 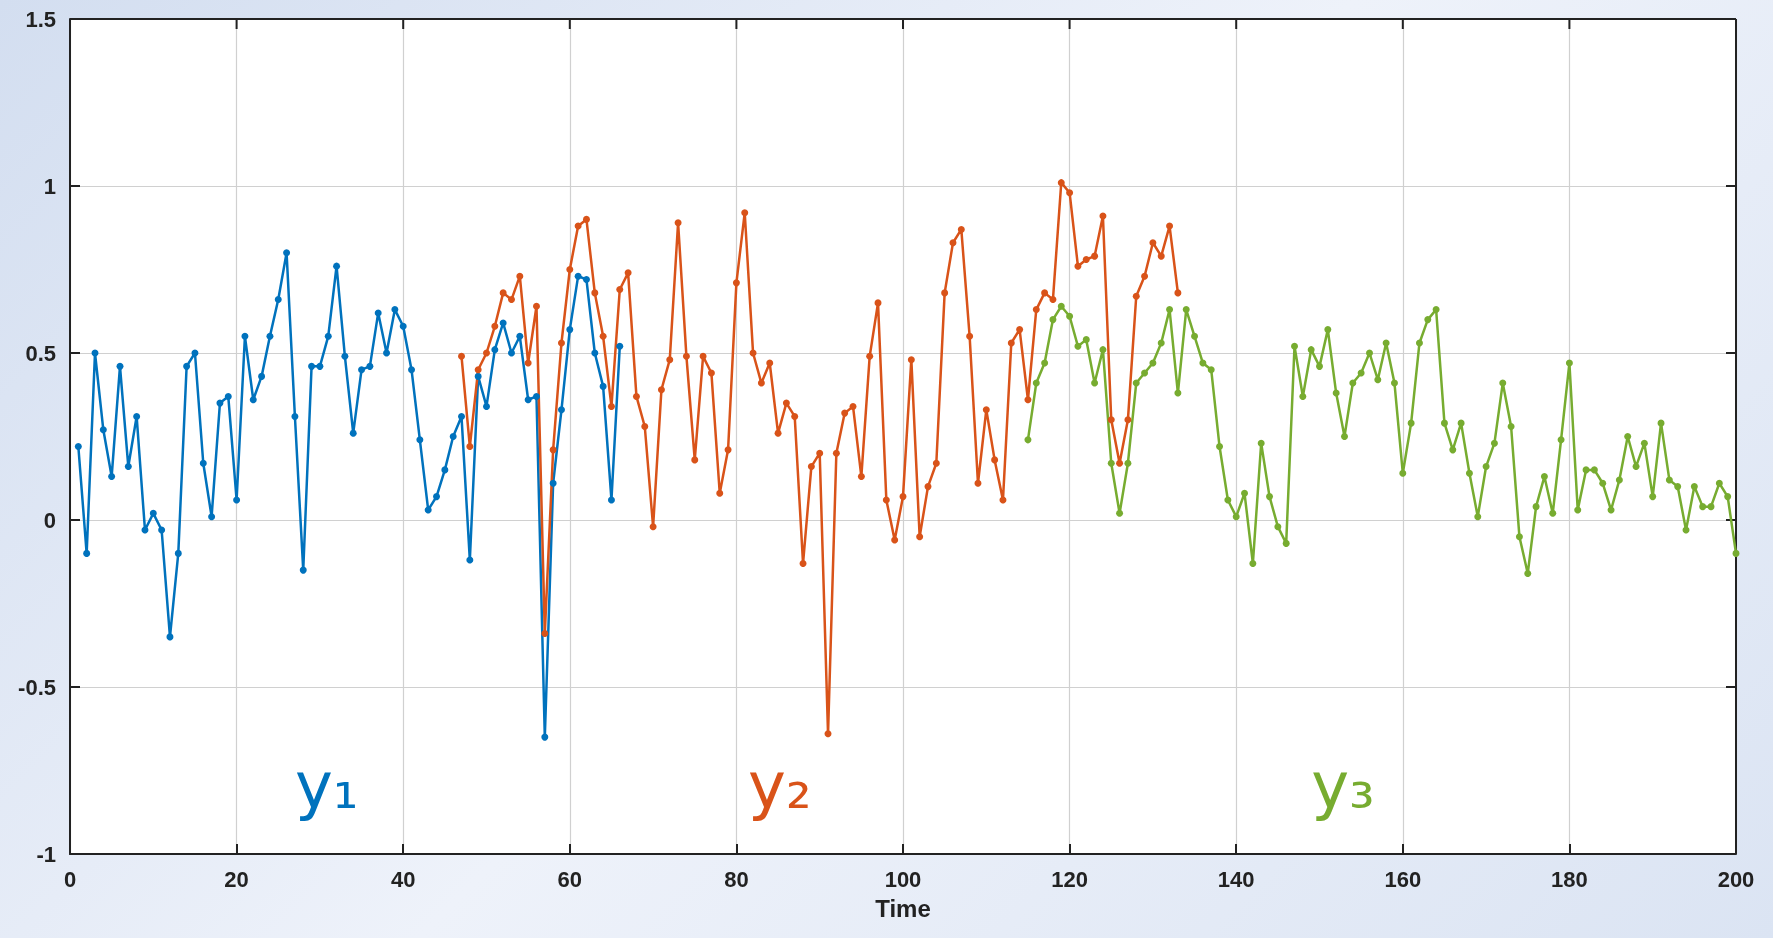 I want to click on x-tick-label: 120, so click(x=1069, y=879).